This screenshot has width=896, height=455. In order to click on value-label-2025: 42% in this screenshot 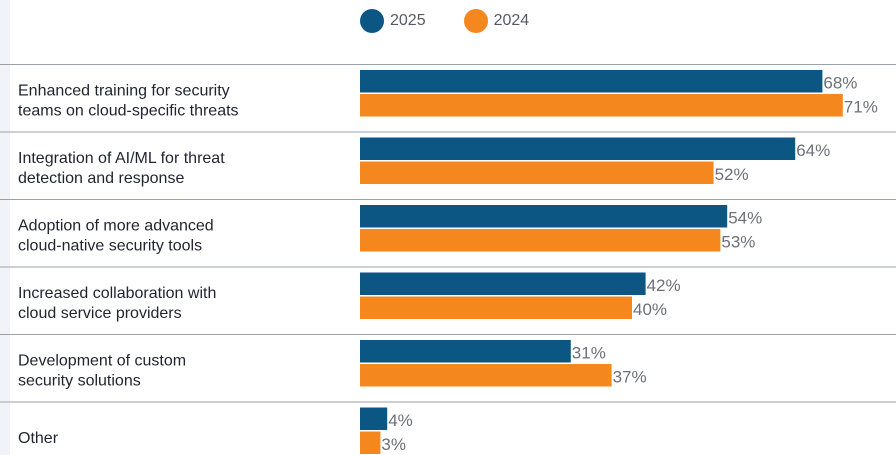, I will do `click(664, 285)`.